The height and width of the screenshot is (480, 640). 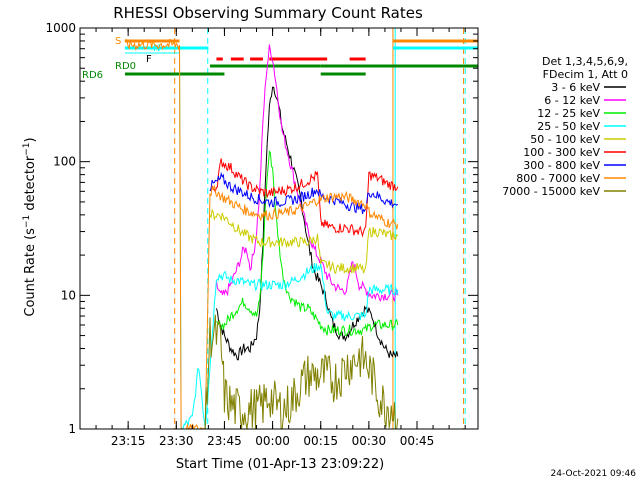 I want to click on state-bar-label: F, so click(x=149, y=59).